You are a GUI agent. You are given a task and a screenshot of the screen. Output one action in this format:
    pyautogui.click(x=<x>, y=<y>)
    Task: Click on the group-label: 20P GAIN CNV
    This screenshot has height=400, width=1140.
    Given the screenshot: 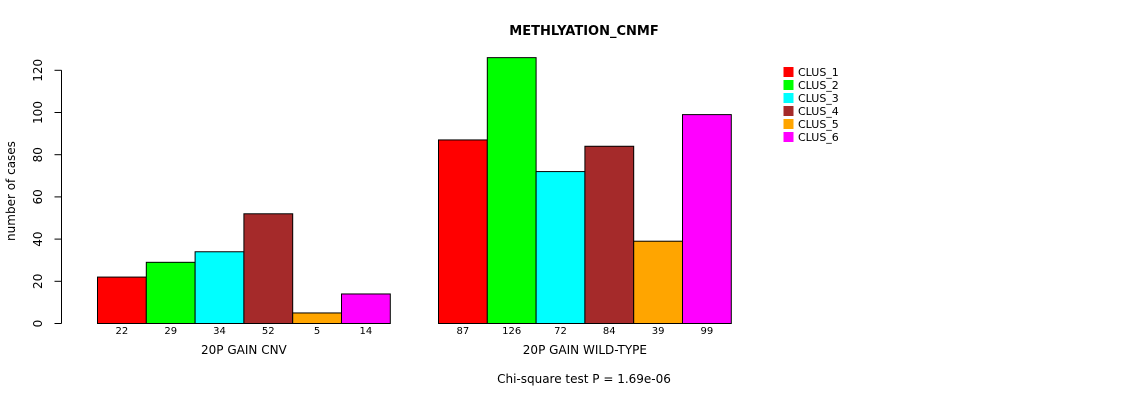 What is the action you would take?
    pyautogui.click(x=244, y=350)
    